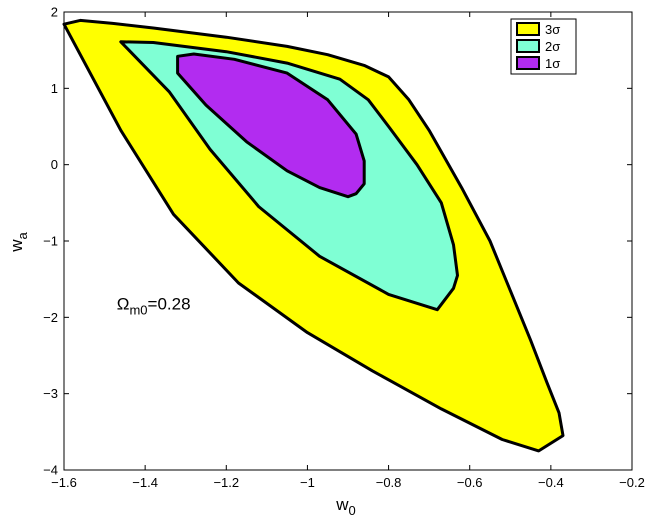 This screenshot has width=654, height=522. I want to click on x-tick-label: −1.4, so click(145, 482).